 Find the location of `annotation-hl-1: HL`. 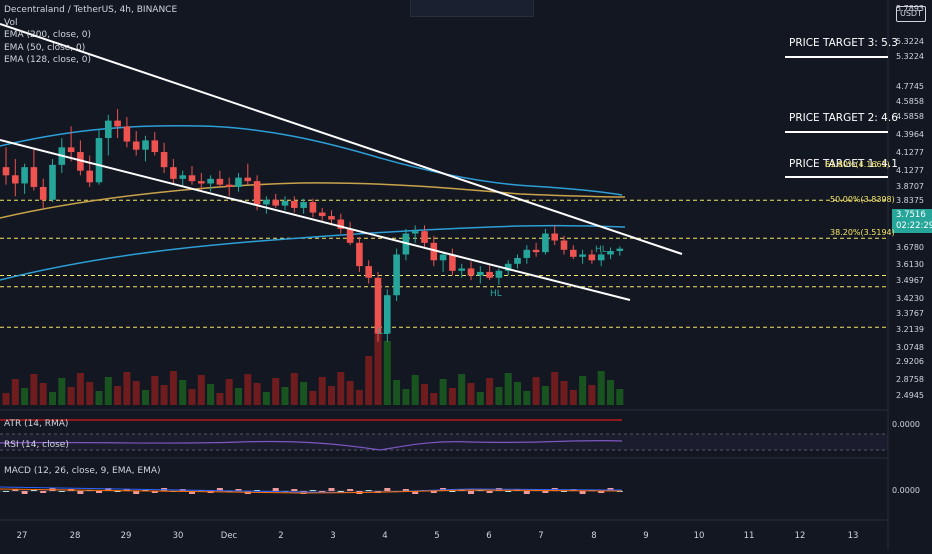

annotation-hl-1: HL is located at coordinates (496, 294).